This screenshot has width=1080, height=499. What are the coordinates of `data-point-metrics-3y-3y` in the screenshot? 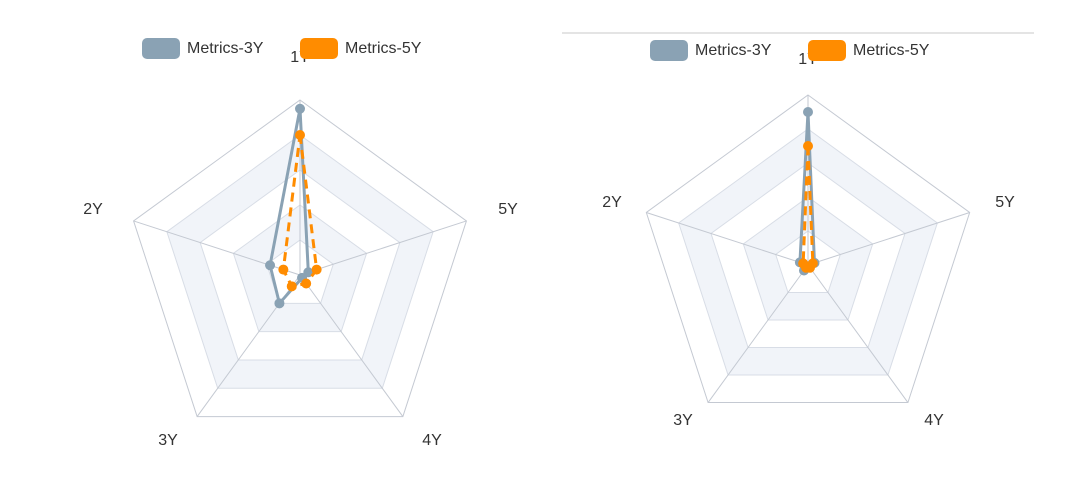 It's located at (279, 303).